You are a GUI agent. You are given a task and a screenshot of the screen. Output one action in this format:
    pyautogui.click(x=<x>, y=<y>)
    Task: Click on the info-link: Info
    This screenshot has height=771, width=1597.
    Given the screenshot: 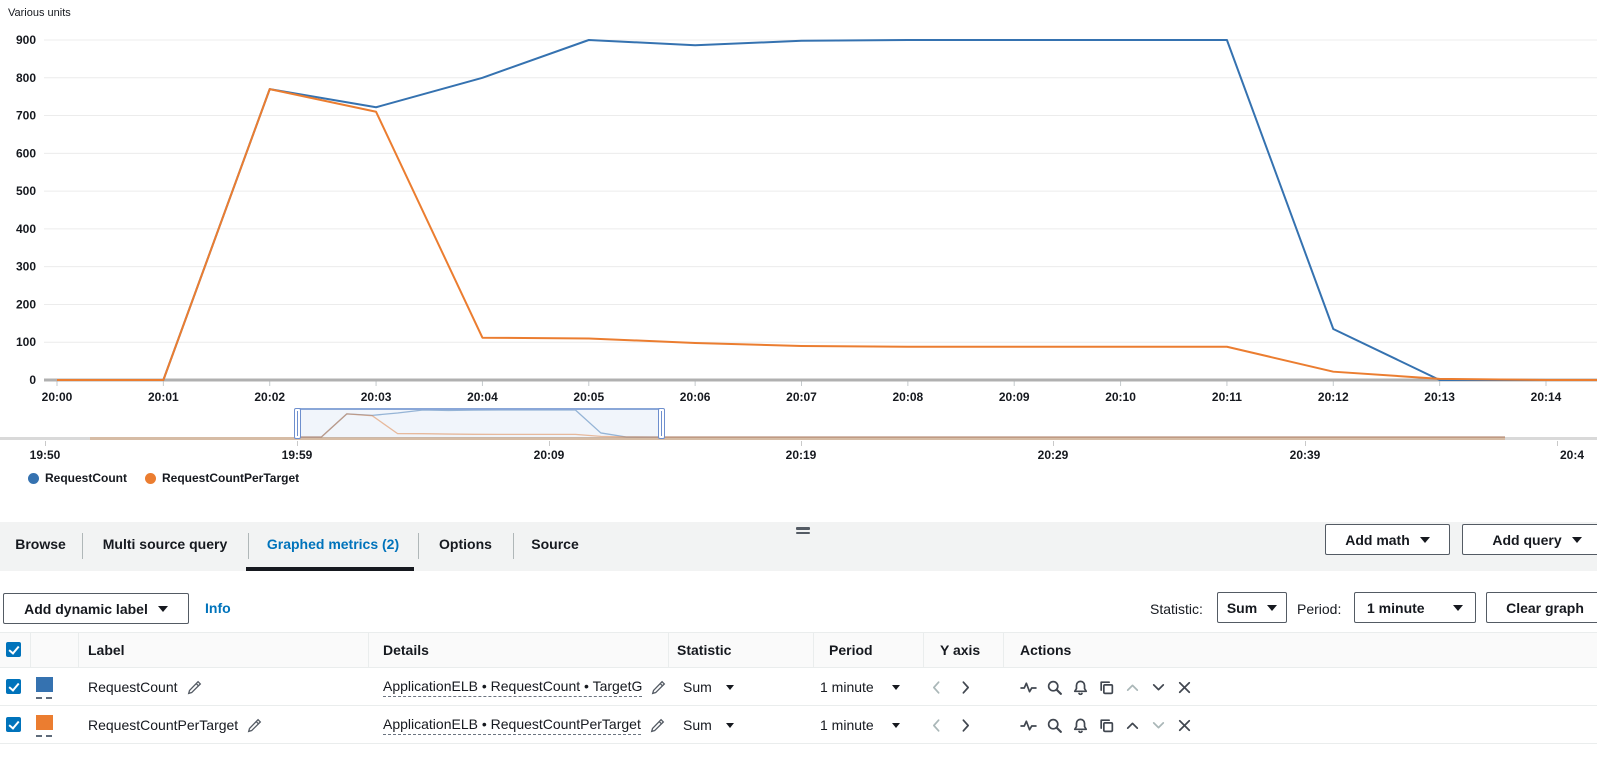 What is the action you would take?
    pyautogui.click(x=218, y=608)
    